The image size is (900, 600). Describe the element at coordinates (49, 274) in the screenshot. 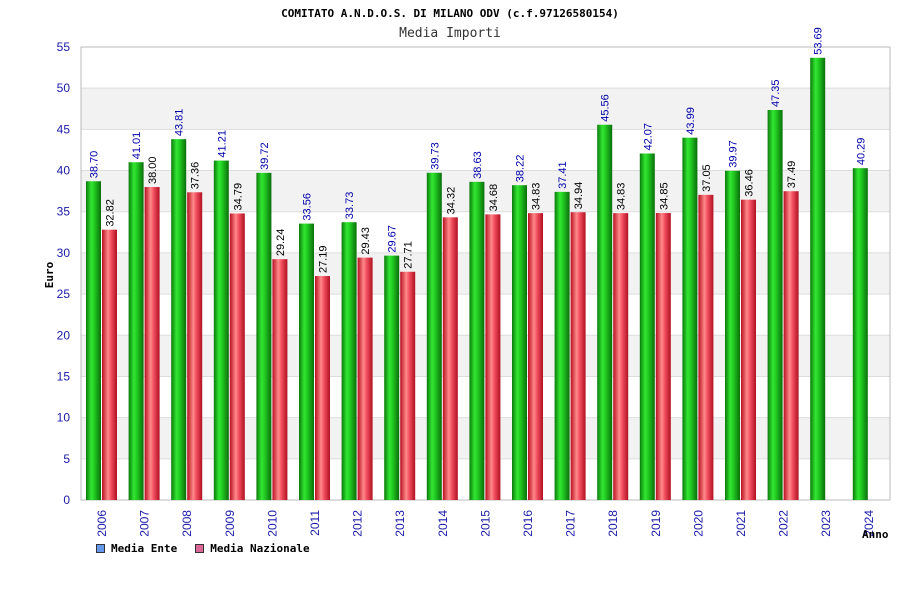

I see `y-axis-label: Euro` at that location.